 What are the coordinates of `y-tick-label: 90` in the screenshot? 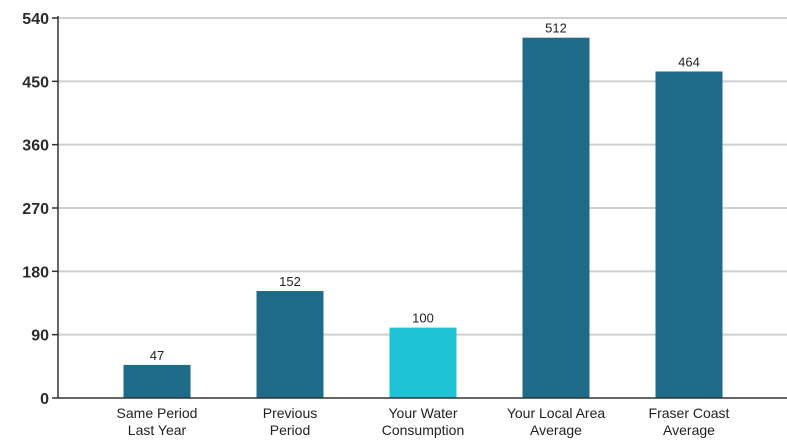 It's located at (40, 336).